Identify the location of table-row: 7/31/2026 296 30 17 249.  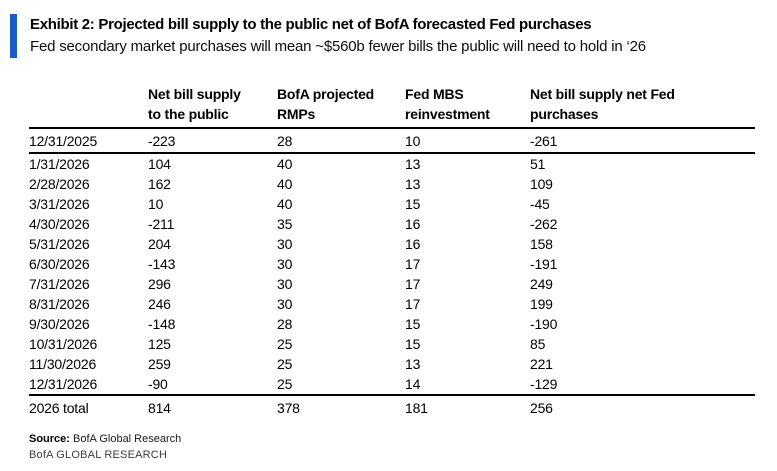
(392, 284).